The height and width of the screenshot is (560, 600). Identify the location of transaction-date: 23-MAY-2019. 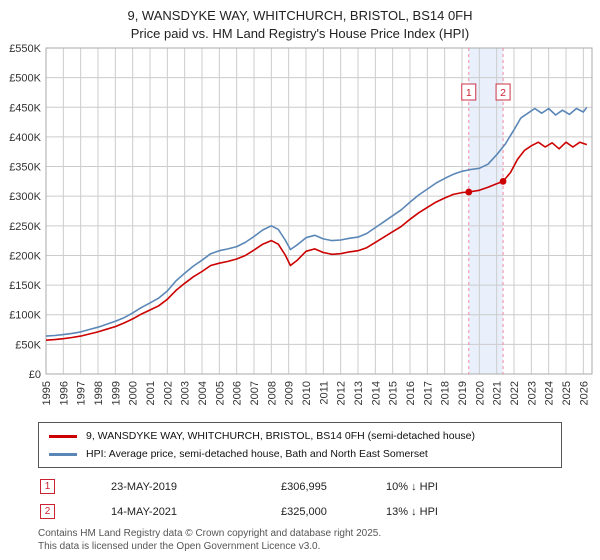
(144, 486).